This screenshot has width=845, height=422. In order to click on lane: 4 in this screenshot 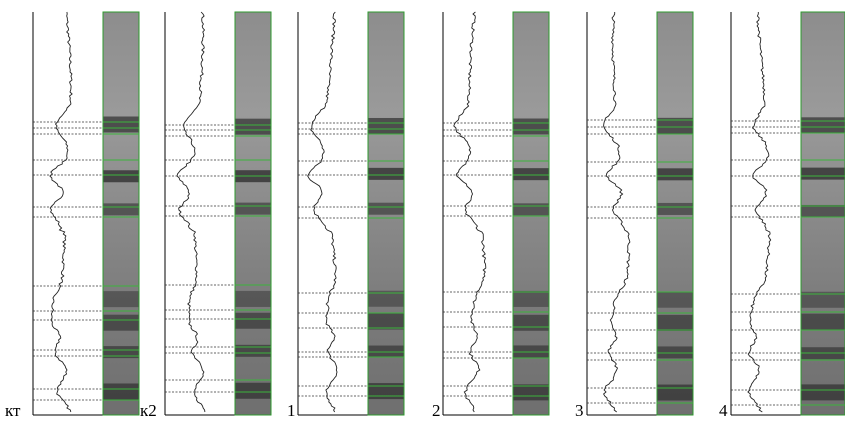, I will do `click(782, 215)`.